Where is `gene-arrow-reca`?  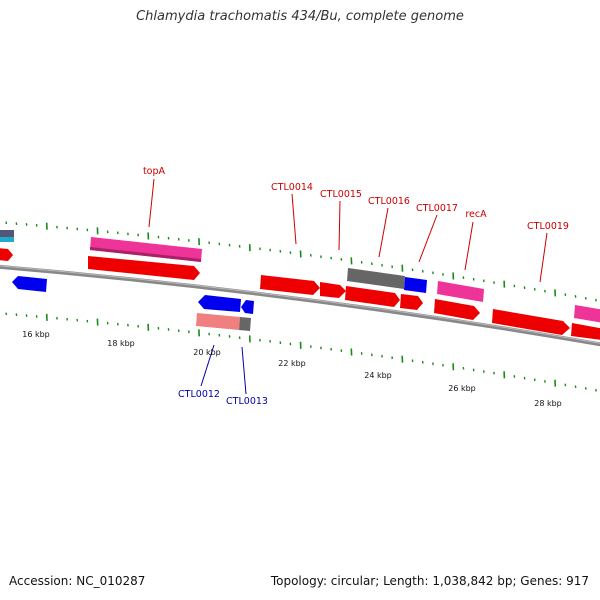 gene-arrow-reca is located at coordinates (460, 291).